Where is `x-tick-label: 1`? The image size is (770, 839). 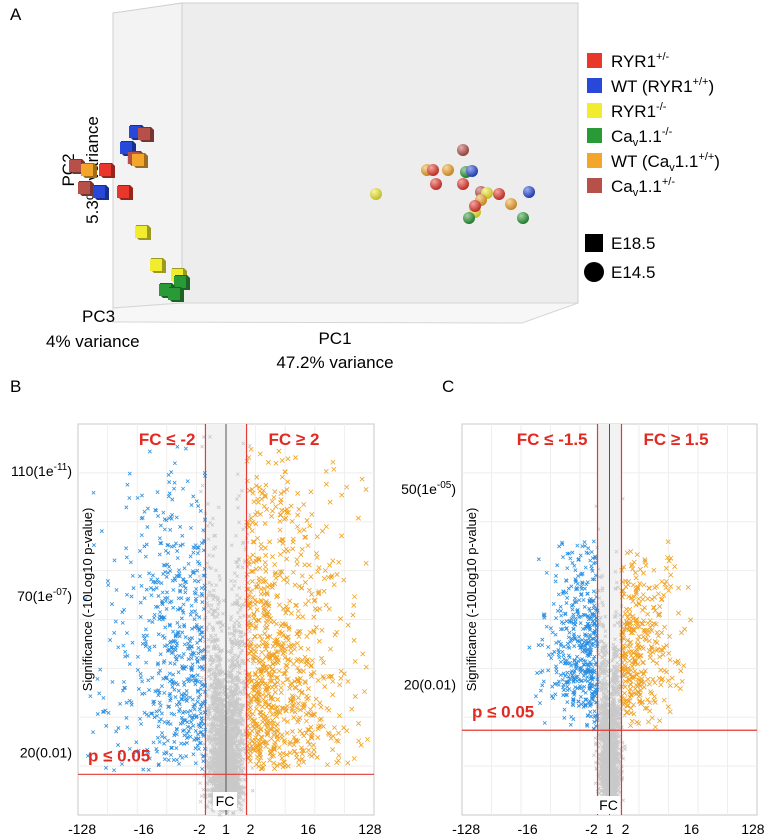 x-tick-label: 1 is located at coordinates (226, 829).